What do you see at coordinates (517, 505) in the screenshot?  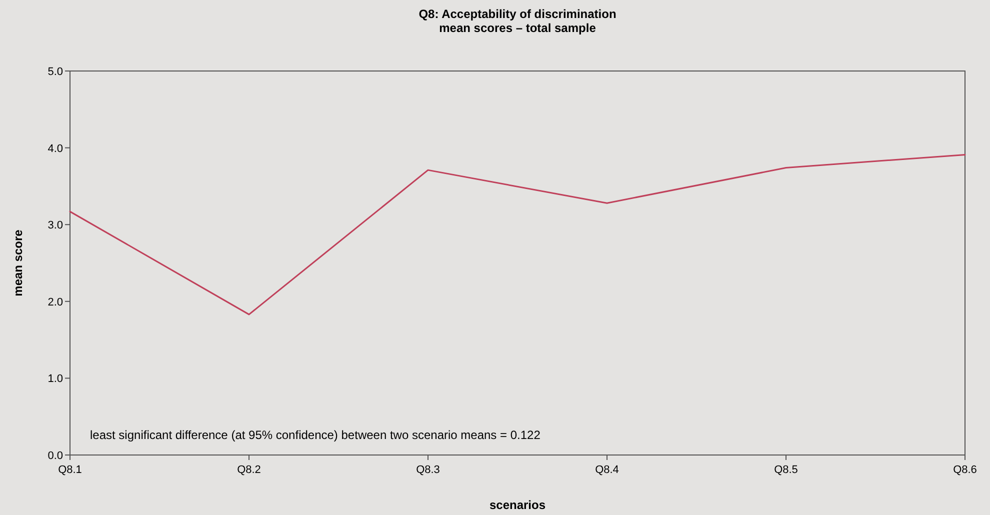 I see `x-axis-title: scenarios` at bounding box center [517, 505].